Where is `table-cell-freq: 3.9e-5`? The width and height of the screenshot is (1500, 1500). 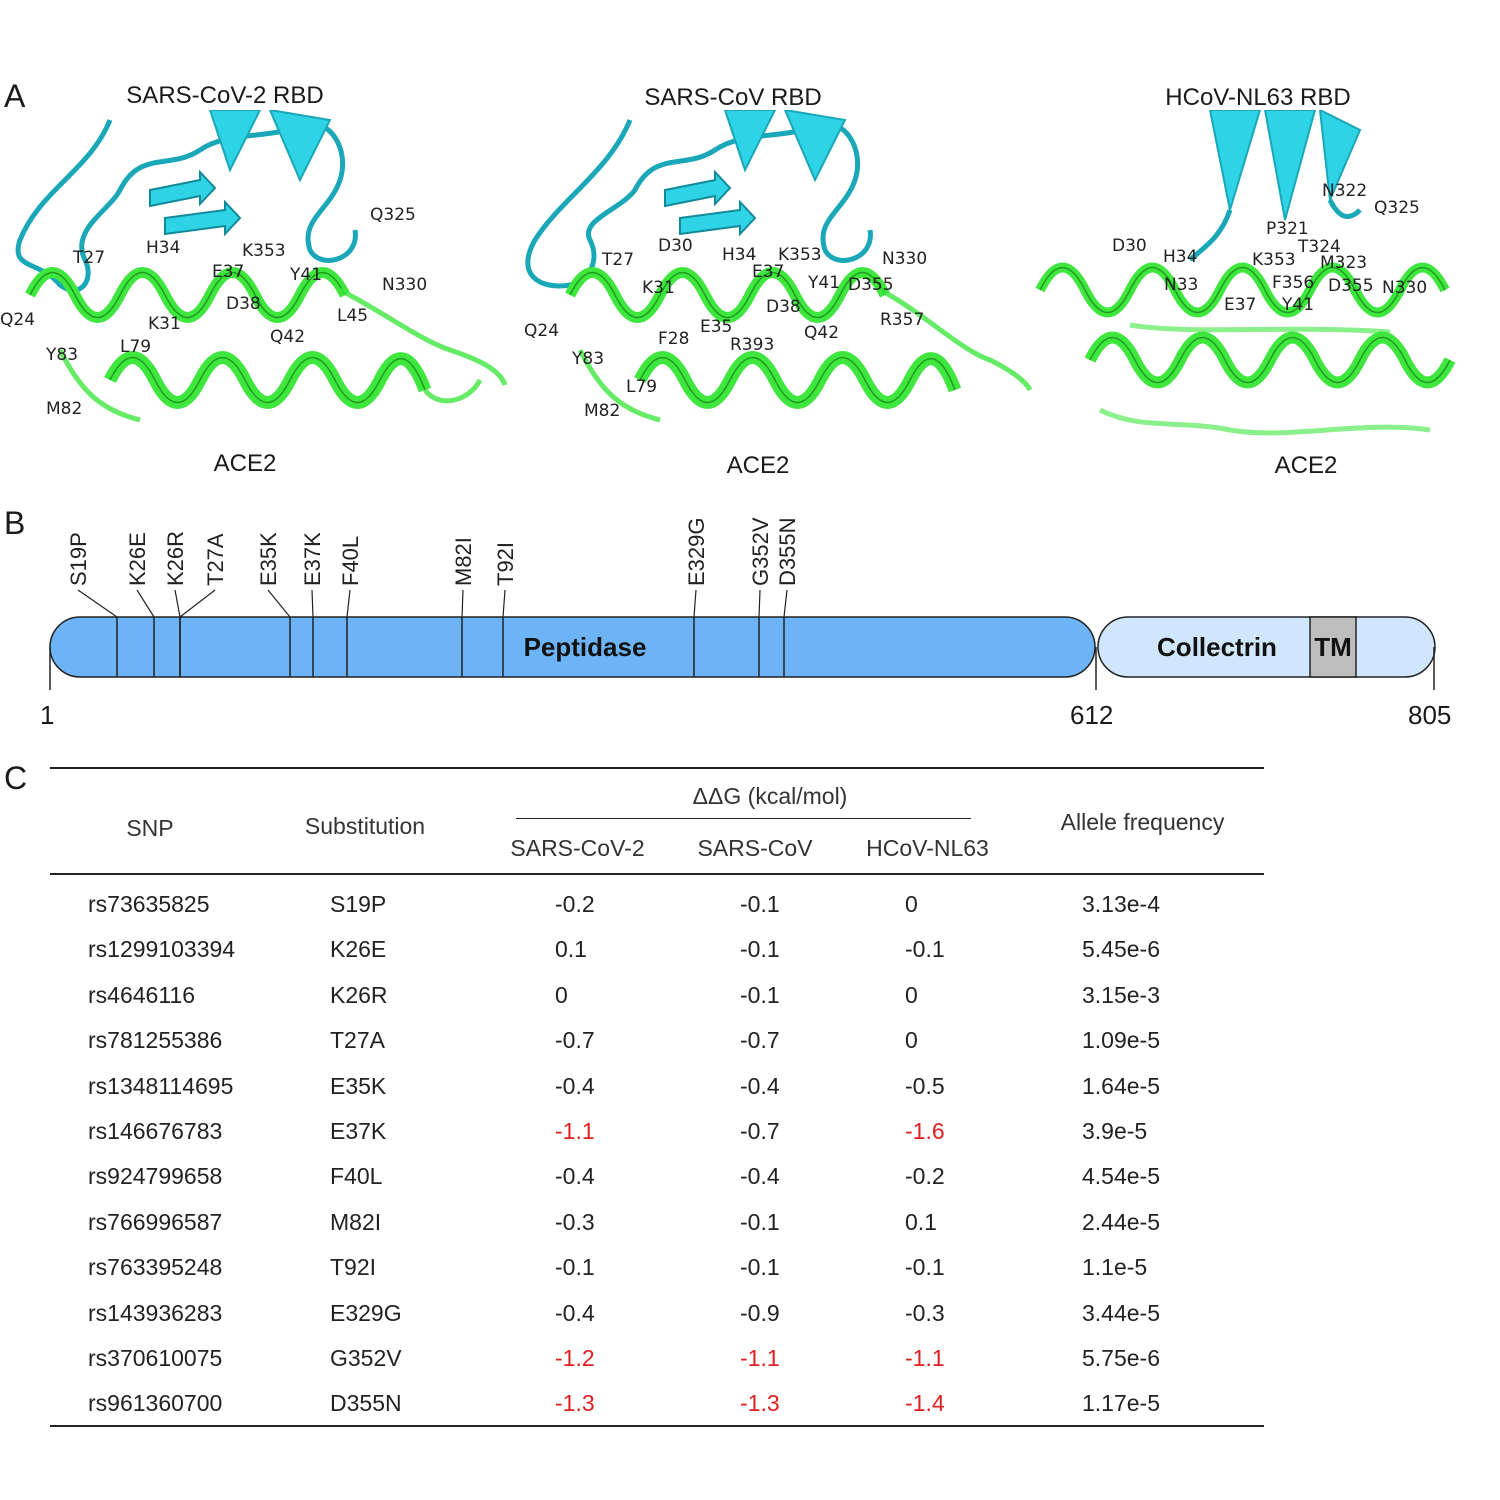 table-cell-freq: 3.9e-5 is located at coordinates (1115, 1131).